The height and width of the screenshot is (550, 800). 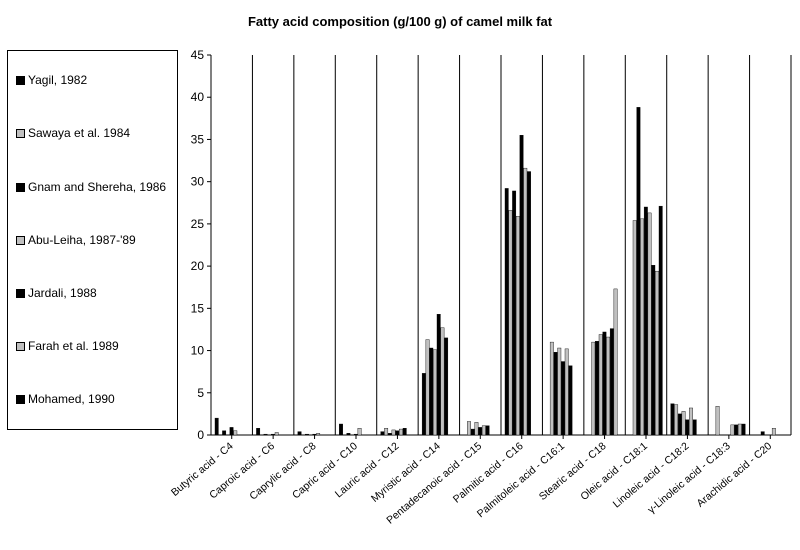 I want to click on legend-item: Gnam and Shereha, 1986, so click(x=91, y=187).